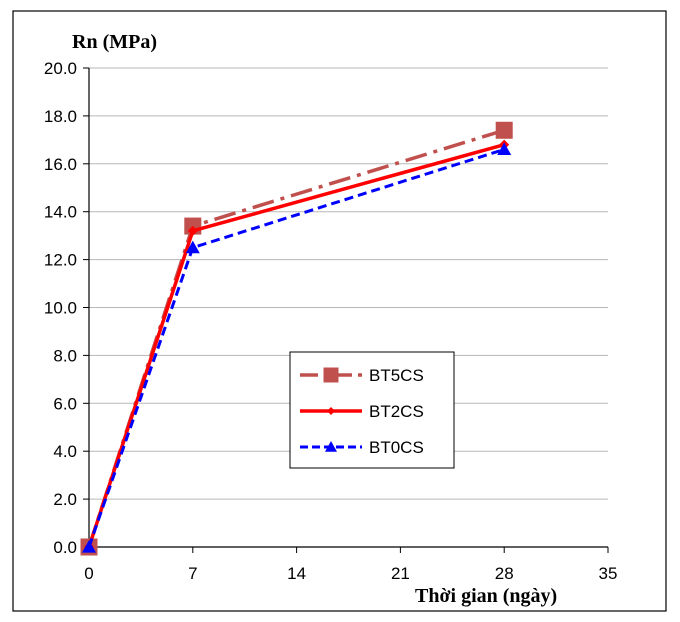  Describe the element at coordinates (114, 42) in the screenshot. I see `y-axis-title: Rn (MPa)` at that location.